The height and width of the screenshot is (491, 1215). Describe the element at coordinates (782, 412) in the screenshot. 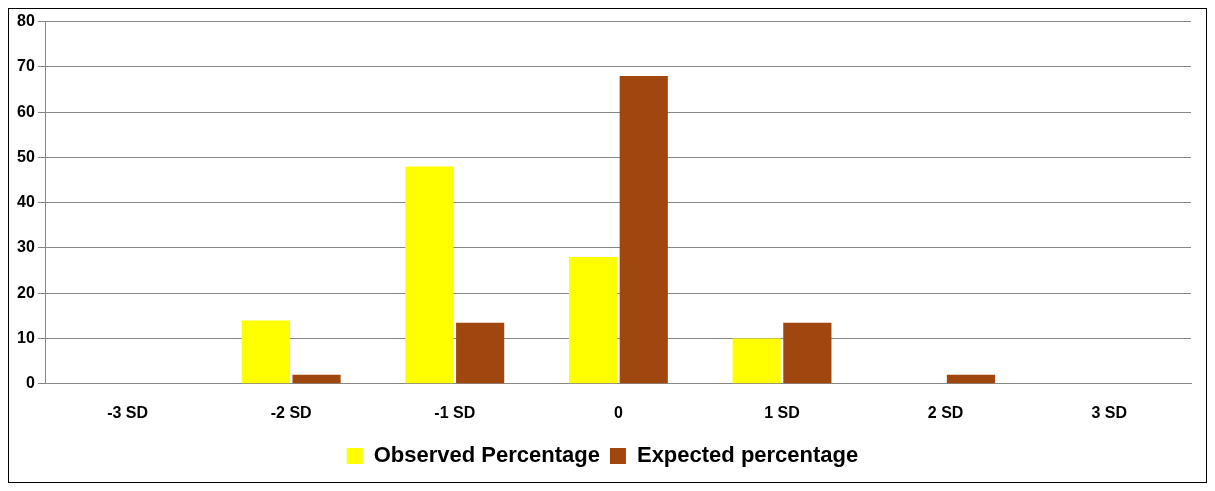

I see `x-tick-label: 1 SD` at that location.